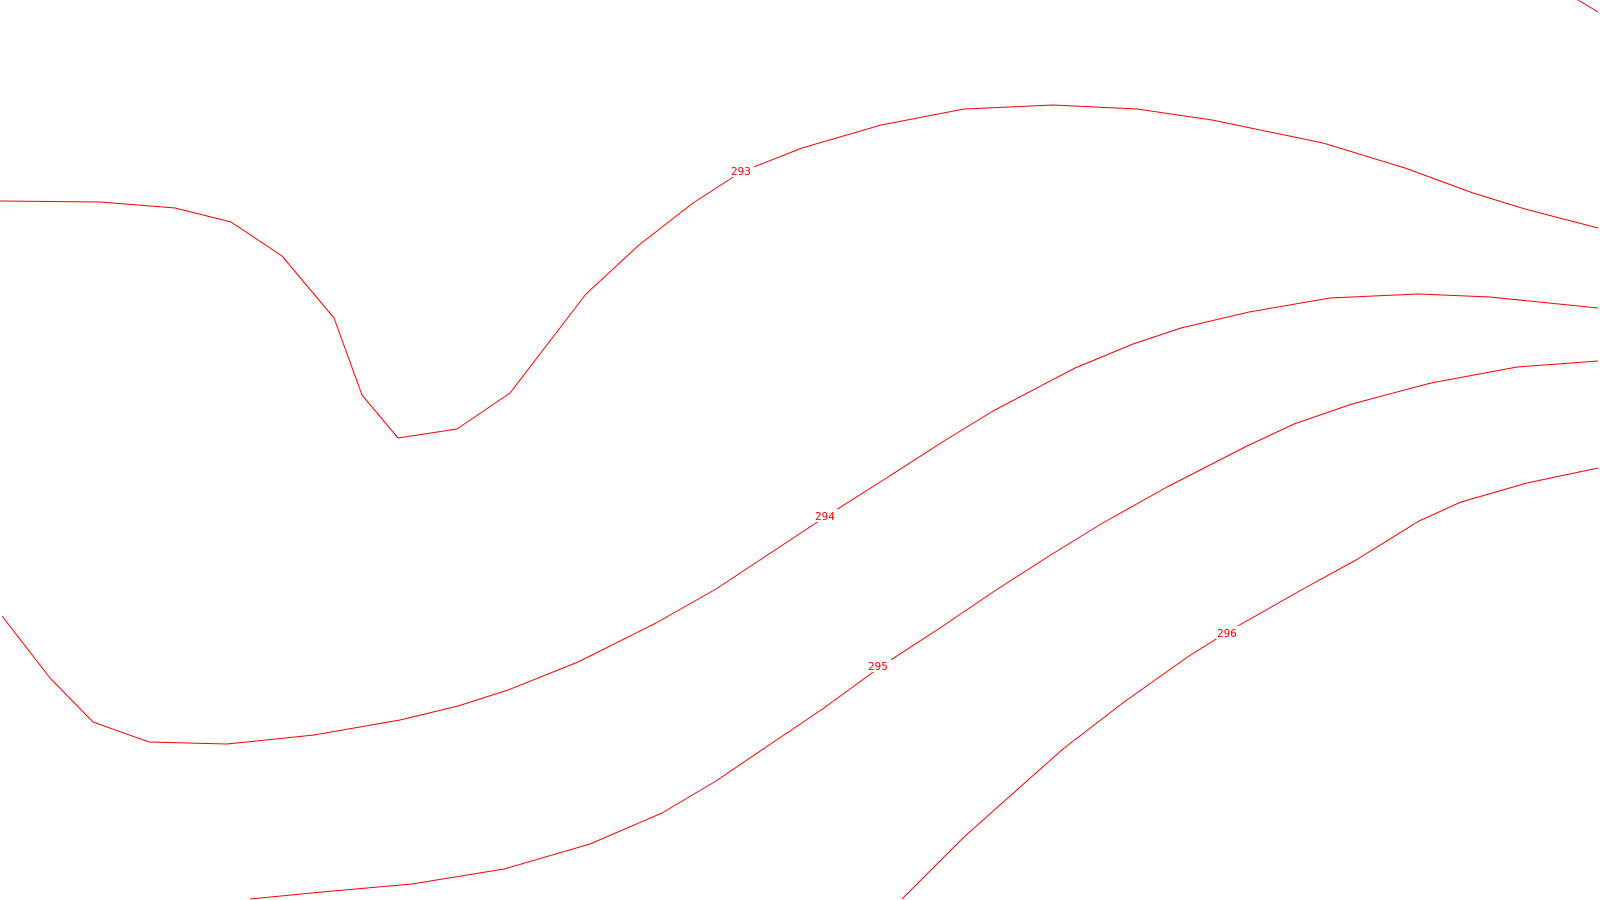 The width and height of the screenshot is (1600, 900). I want to click on contour-label-295: 295, so click(878, 666).